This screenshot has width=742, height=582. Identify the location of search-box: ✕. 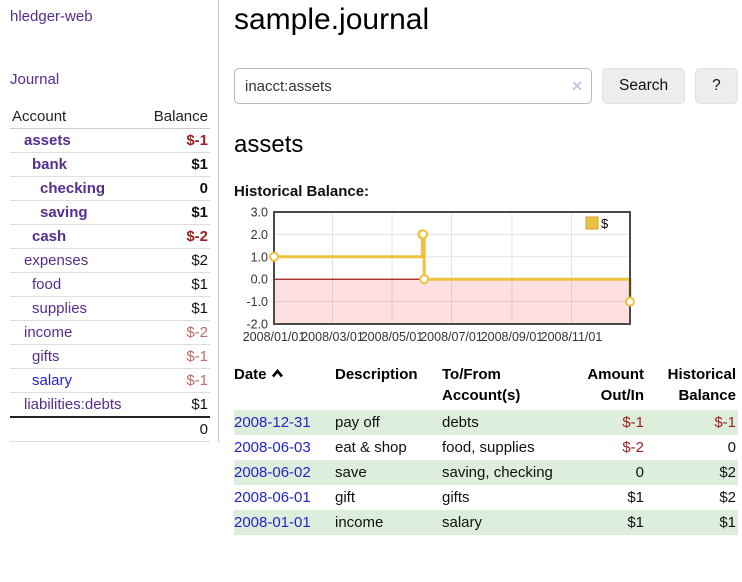
(413, 86).